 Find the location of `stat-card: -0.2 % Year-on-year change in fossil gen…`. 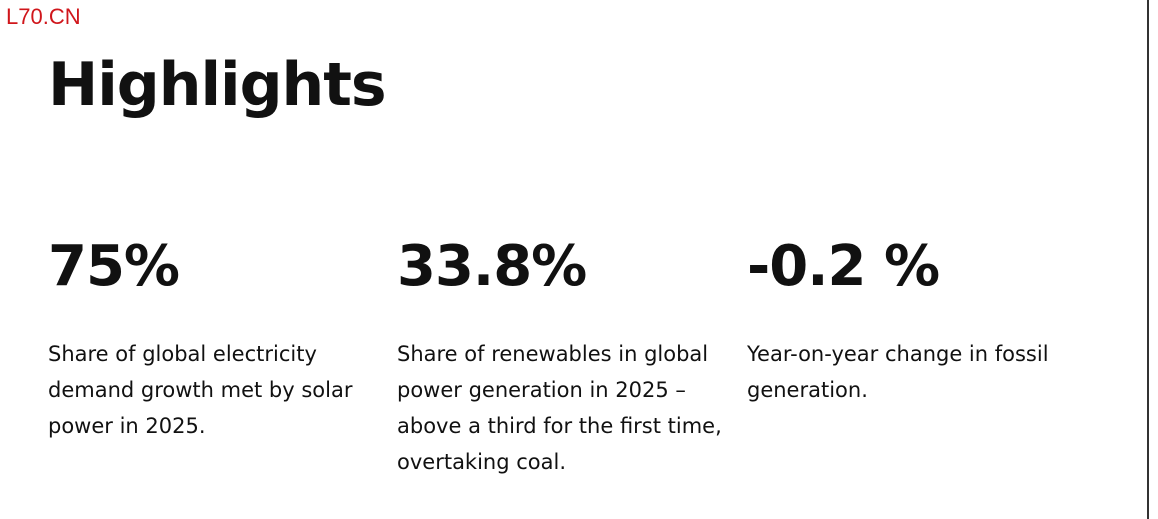

stat-card: -0.2 % Year-on-year change in fossil gen… is located at coordinates (909, 320).